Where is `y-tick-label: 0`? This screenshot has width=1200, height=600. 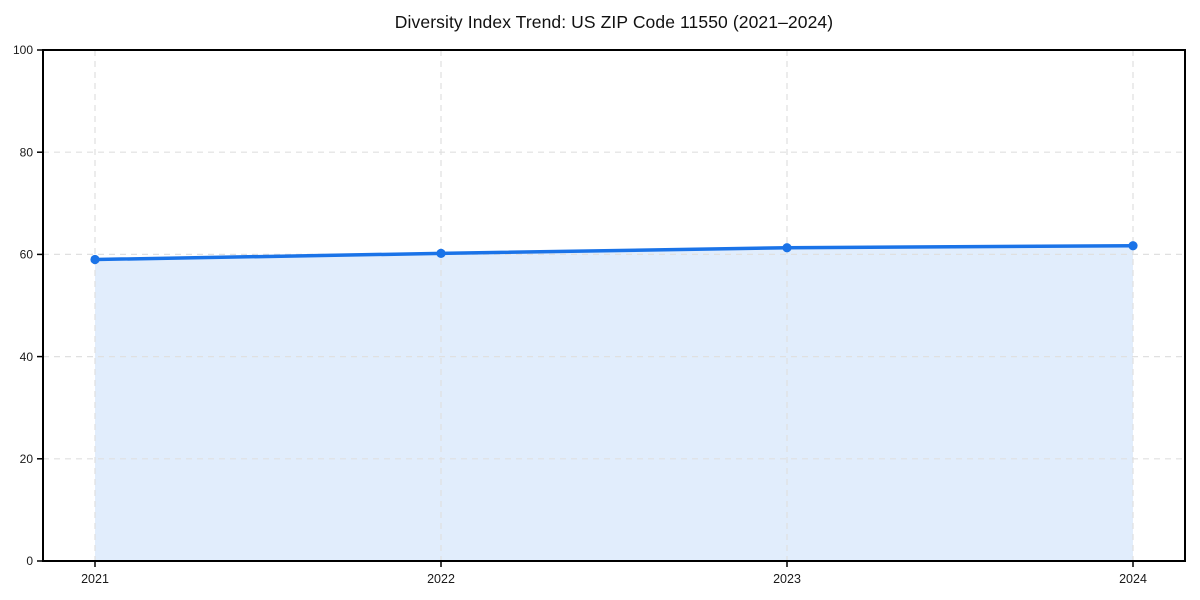
y-tick-label: 0 is located at coordinates (29, 561).